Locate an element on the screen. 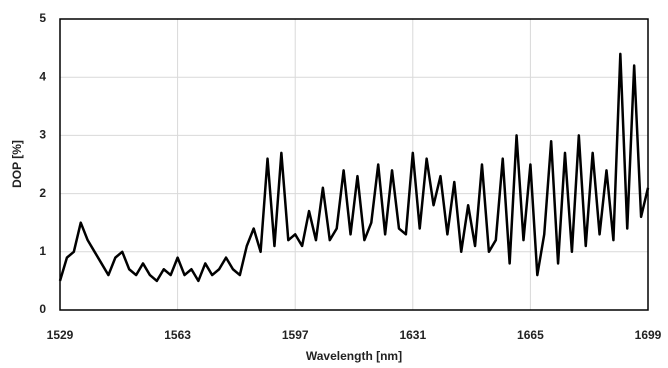 This screenshot has width=668, height=368. x-tick-label: 1597 is located at coordinates (295, 335).